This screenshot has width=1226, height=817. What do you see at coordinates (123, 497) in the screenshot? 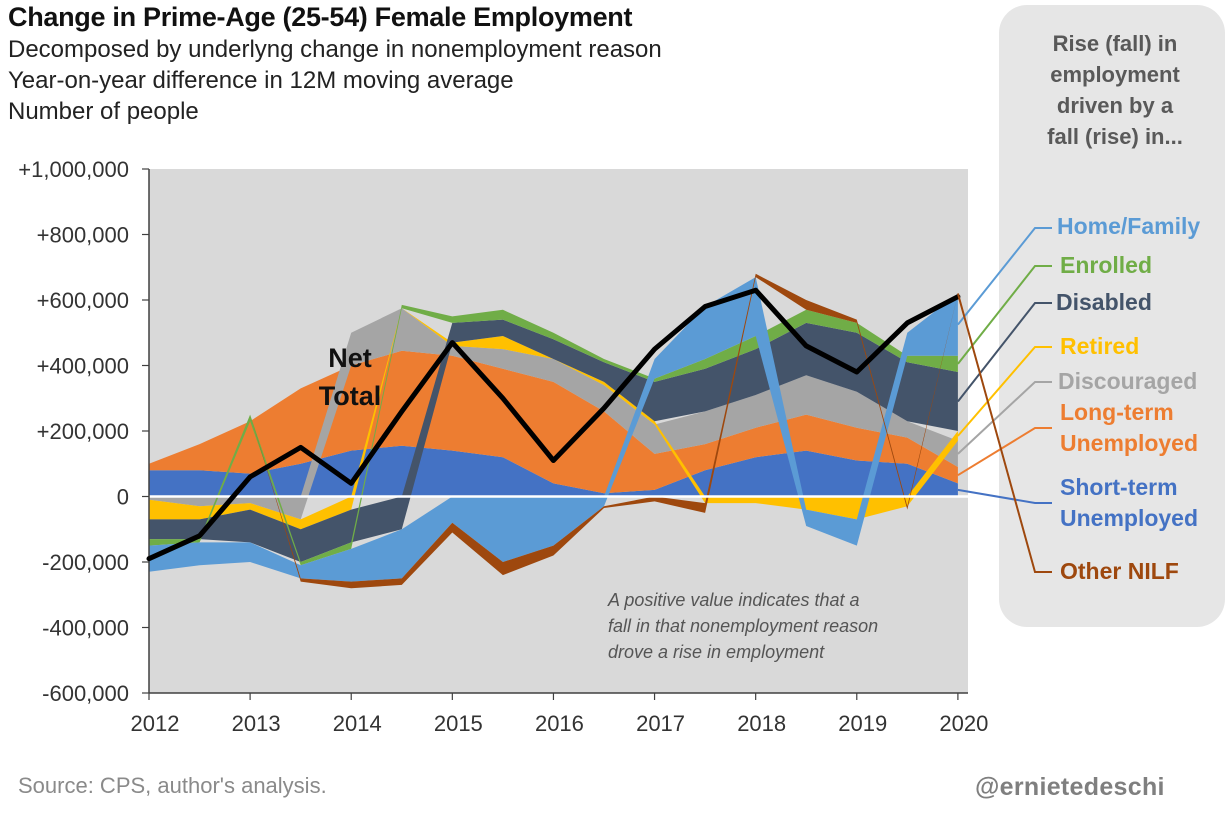
I see `y-tick-label: 0` at bounding box center [123, 497].